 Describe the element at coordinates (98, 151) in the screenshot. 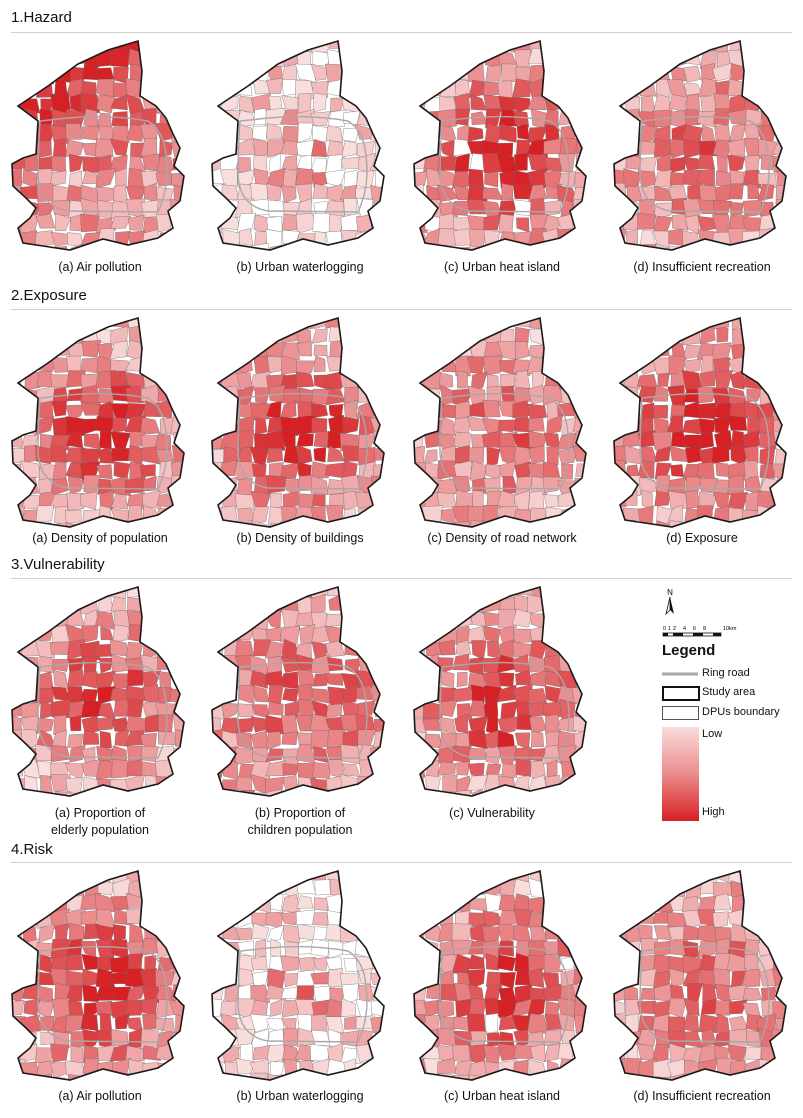

I see `map-hazard-air-pollution` at that location.